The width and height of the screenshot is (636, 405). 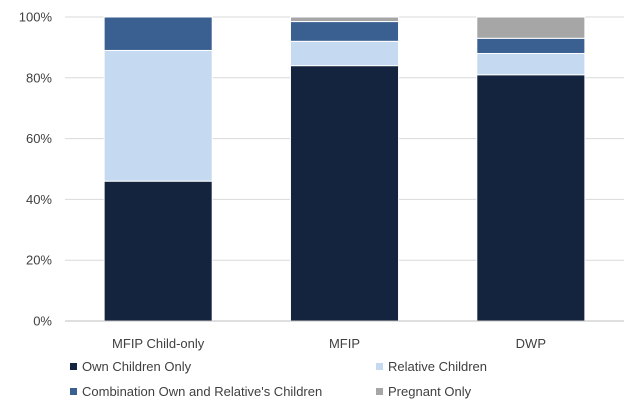 What do you see at coordinates (39, 199) in the screenshot?
I see `y-tick-label: 40%` at bounding box center [39, 199].